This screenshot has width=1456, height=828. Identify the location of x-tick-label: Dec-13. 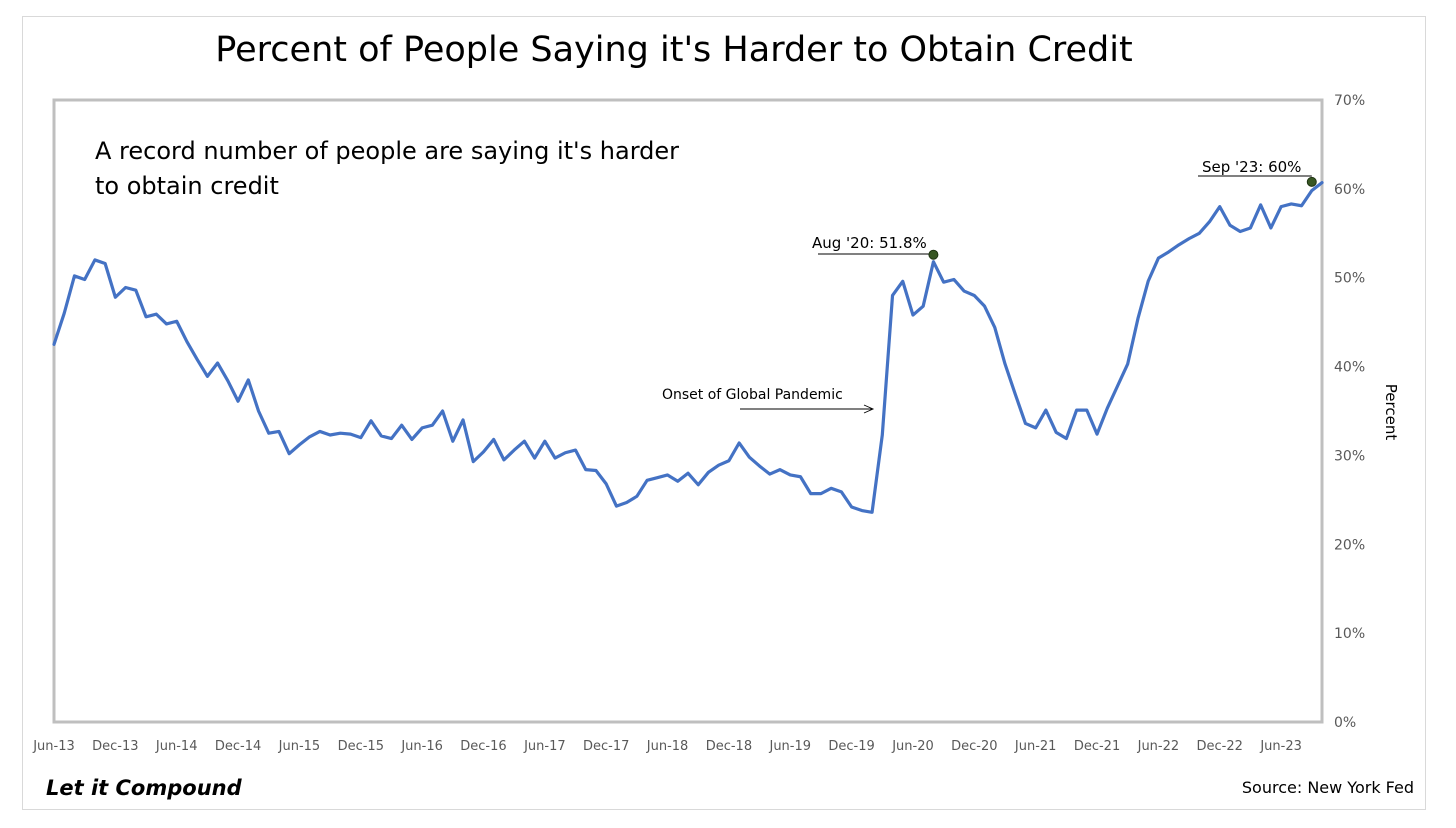
(115, 746).